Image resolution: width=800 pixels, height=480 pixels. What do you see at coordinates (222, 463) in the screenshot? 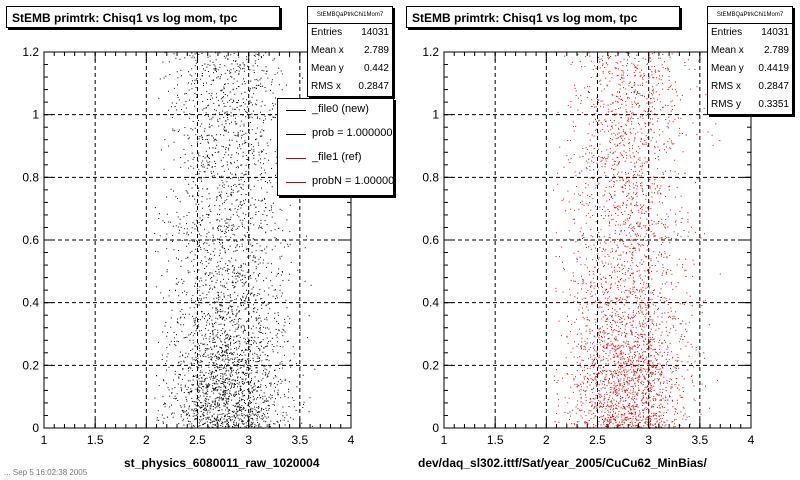
I see `left-x-axis-title: st_physics_6080011_raw_1020004` at bounding box center [222, 463].